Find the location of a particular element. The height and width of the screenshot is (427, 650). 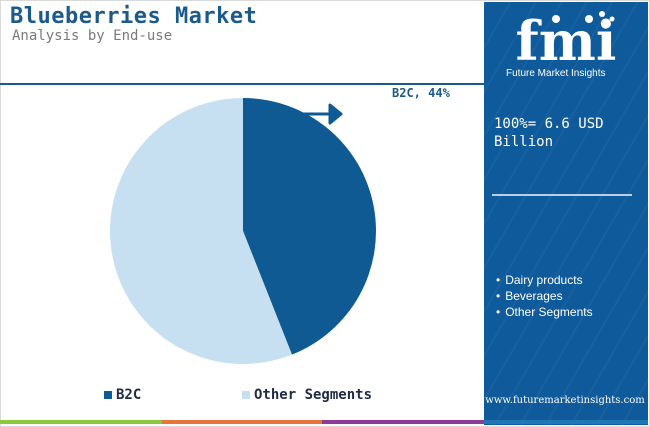

pie-slice-b2c is located at coordinates (309, 226).